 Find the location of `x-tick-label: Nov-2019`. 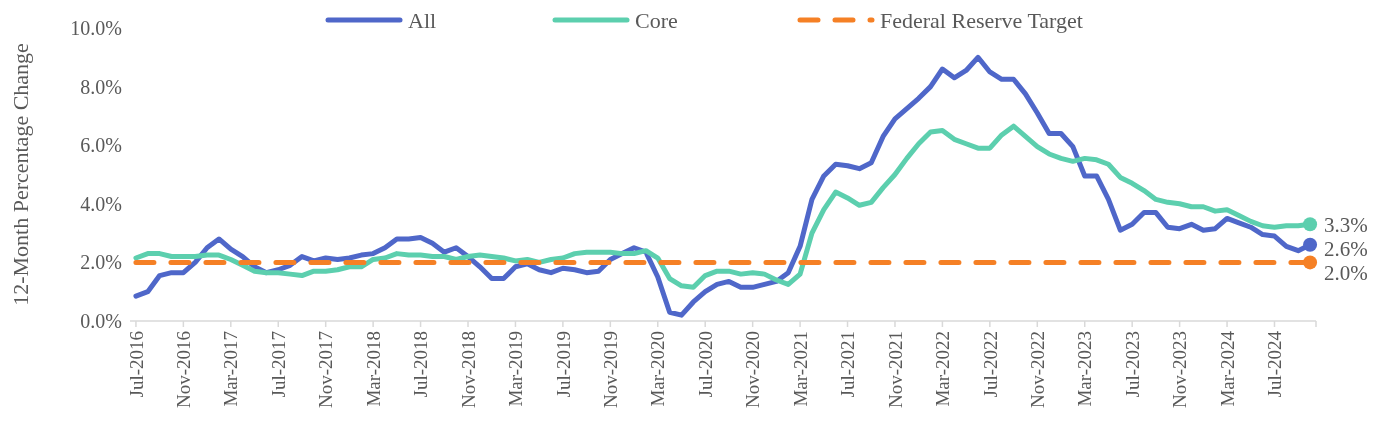

x-tick-label: Nov-2019 is located at coordinates (610, 370).